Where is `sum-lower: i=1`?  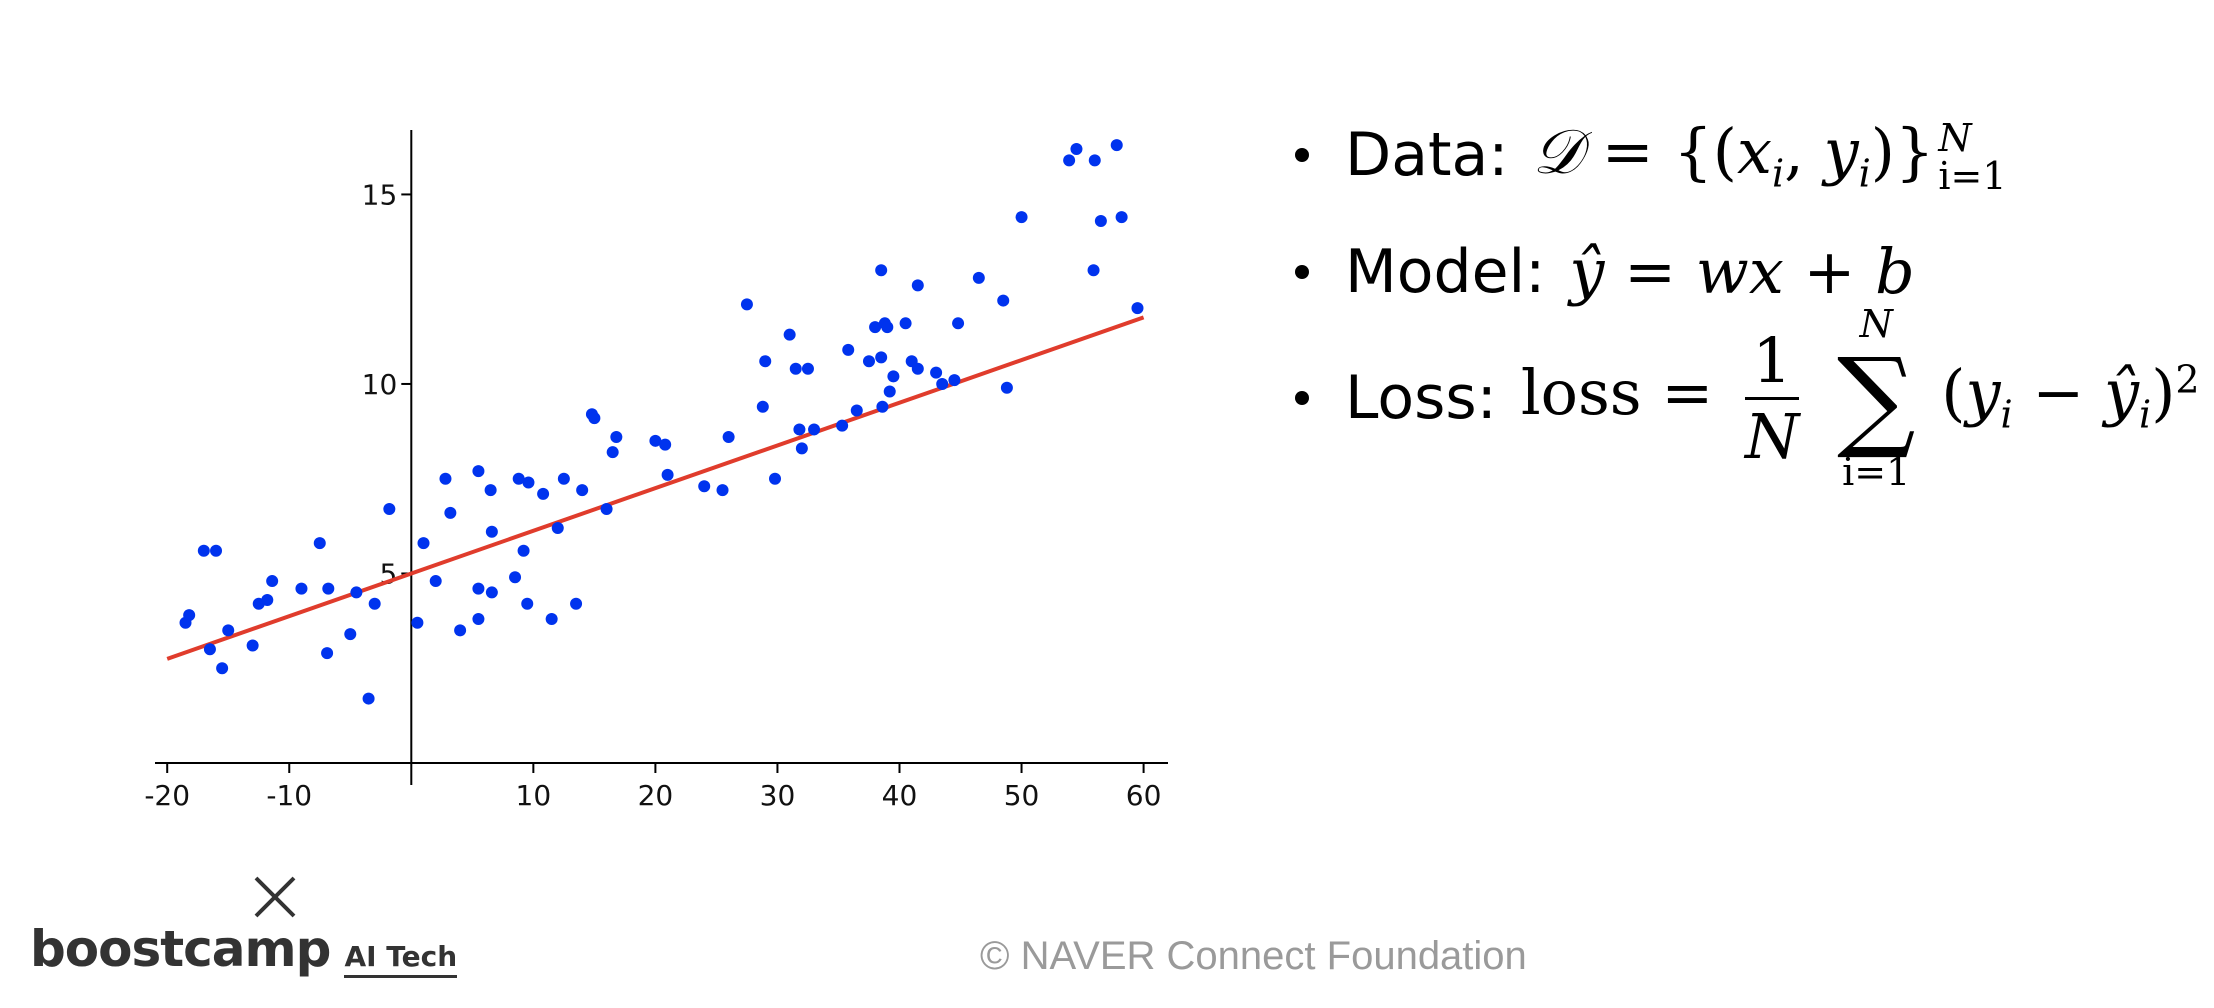 sum-lower: i=1 is located at coordinates (1876, 472).